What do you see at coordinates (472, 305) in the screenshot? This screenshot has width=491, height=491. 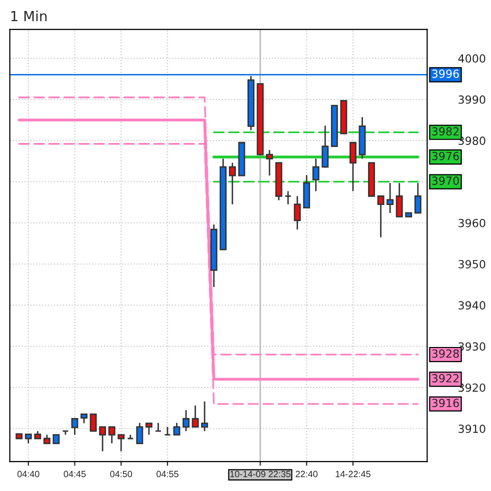 I see `y-tick-label: 3940` at bounding box center [472, 305].